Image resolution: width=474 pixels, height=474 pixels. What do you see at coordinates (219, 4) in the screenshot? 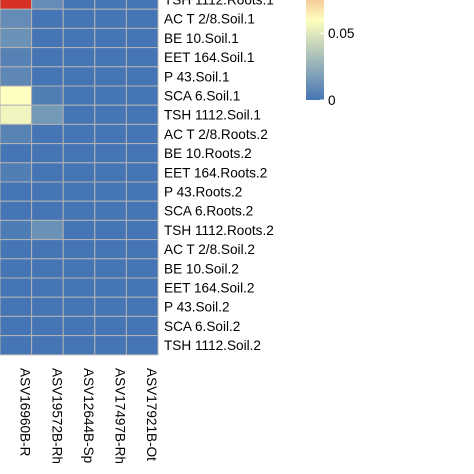
I see `row-label: TSH 1112.Roots.1` at bounding box center [219, 4].